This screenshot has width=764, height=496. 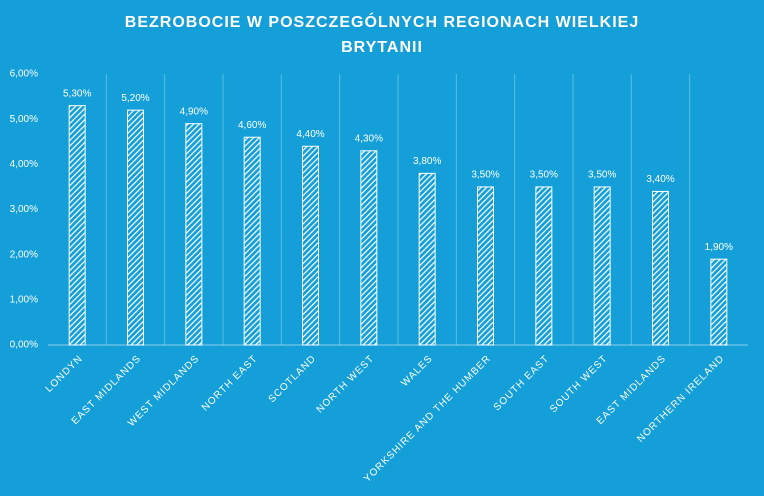 What do you see at coordinates (194, 111) in the screenshot?
I see `value-label: 4,90%` at bounding box center [194, 111].